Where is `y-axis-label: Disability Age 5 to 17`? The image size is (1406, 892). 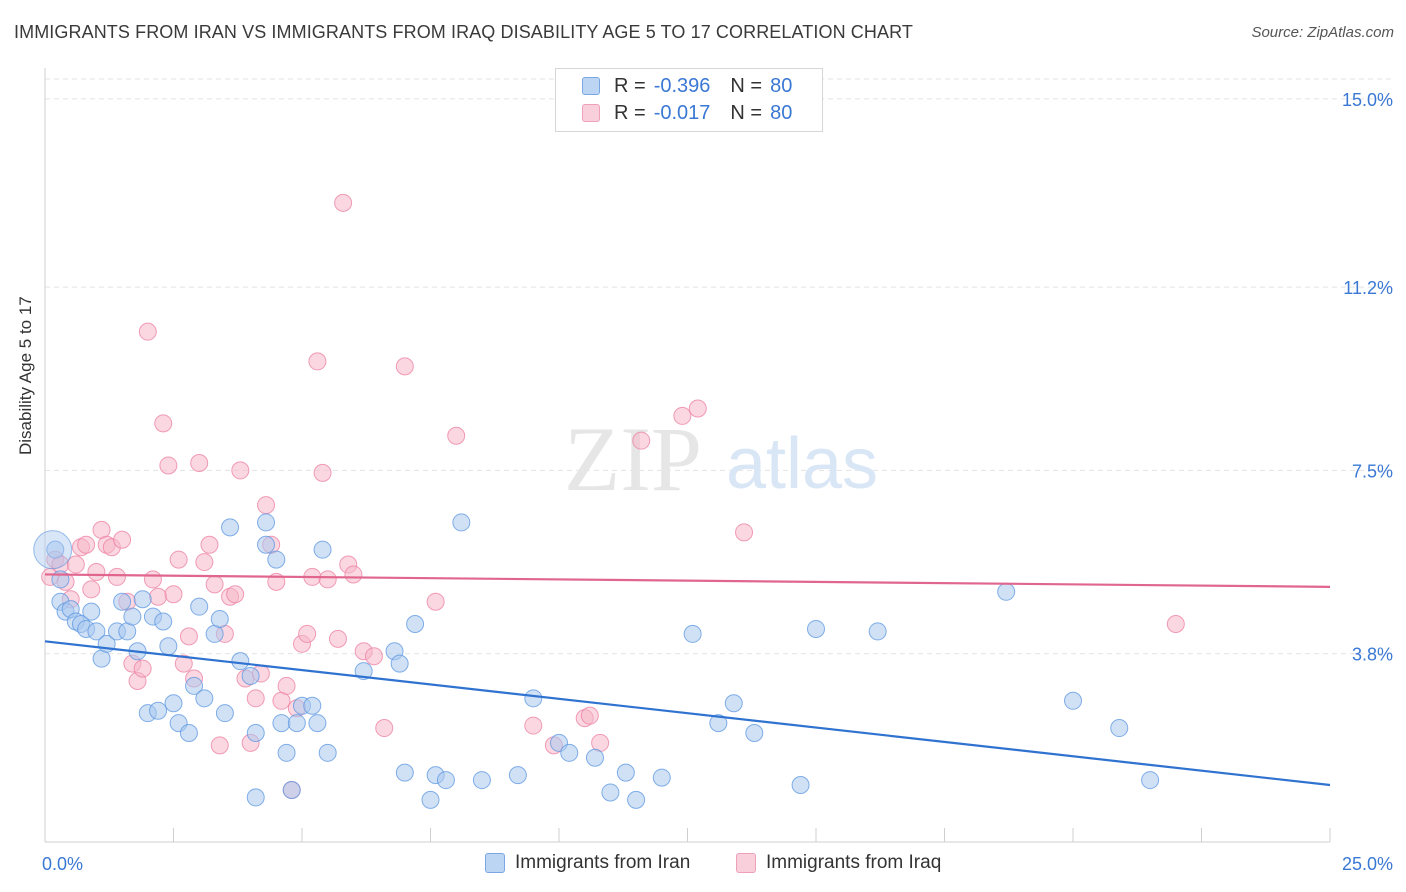
y-axis-label: Disability Age 5 to 17 is located at coordinates (25, 375).